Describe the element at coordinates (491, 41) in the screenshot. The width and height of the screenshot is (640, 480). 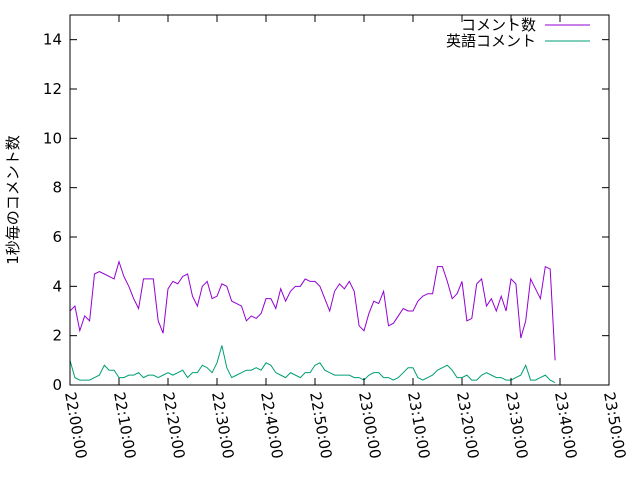
I see `legend-label: 英語コメント` at that location.